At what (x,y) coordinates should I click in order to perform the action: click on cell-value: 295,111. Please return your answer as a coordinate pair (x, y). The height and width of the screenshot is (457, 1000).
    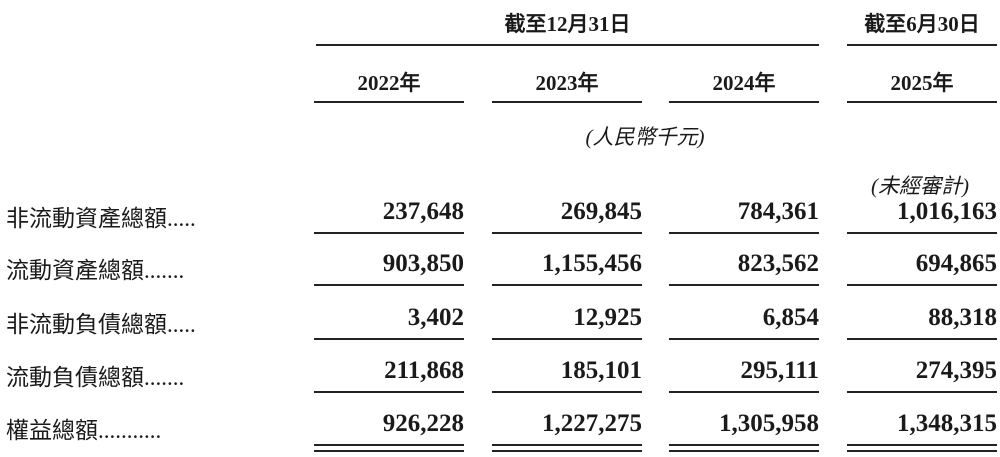
    Looking at the image, I should click on (780, 370).